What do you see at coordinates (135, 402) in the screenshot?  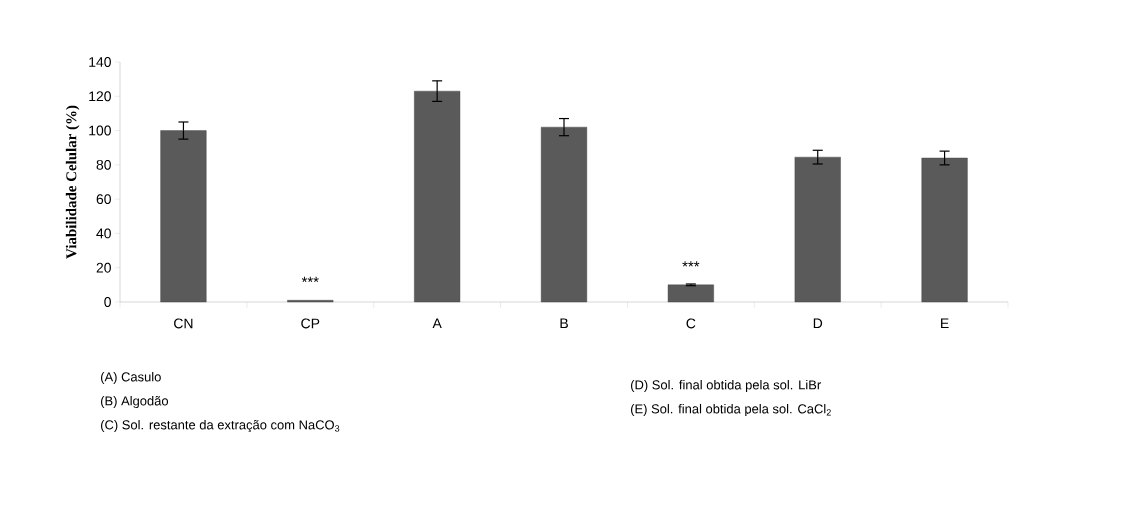 I see `text: (B) Algodão` at bounding box center [135, 402].